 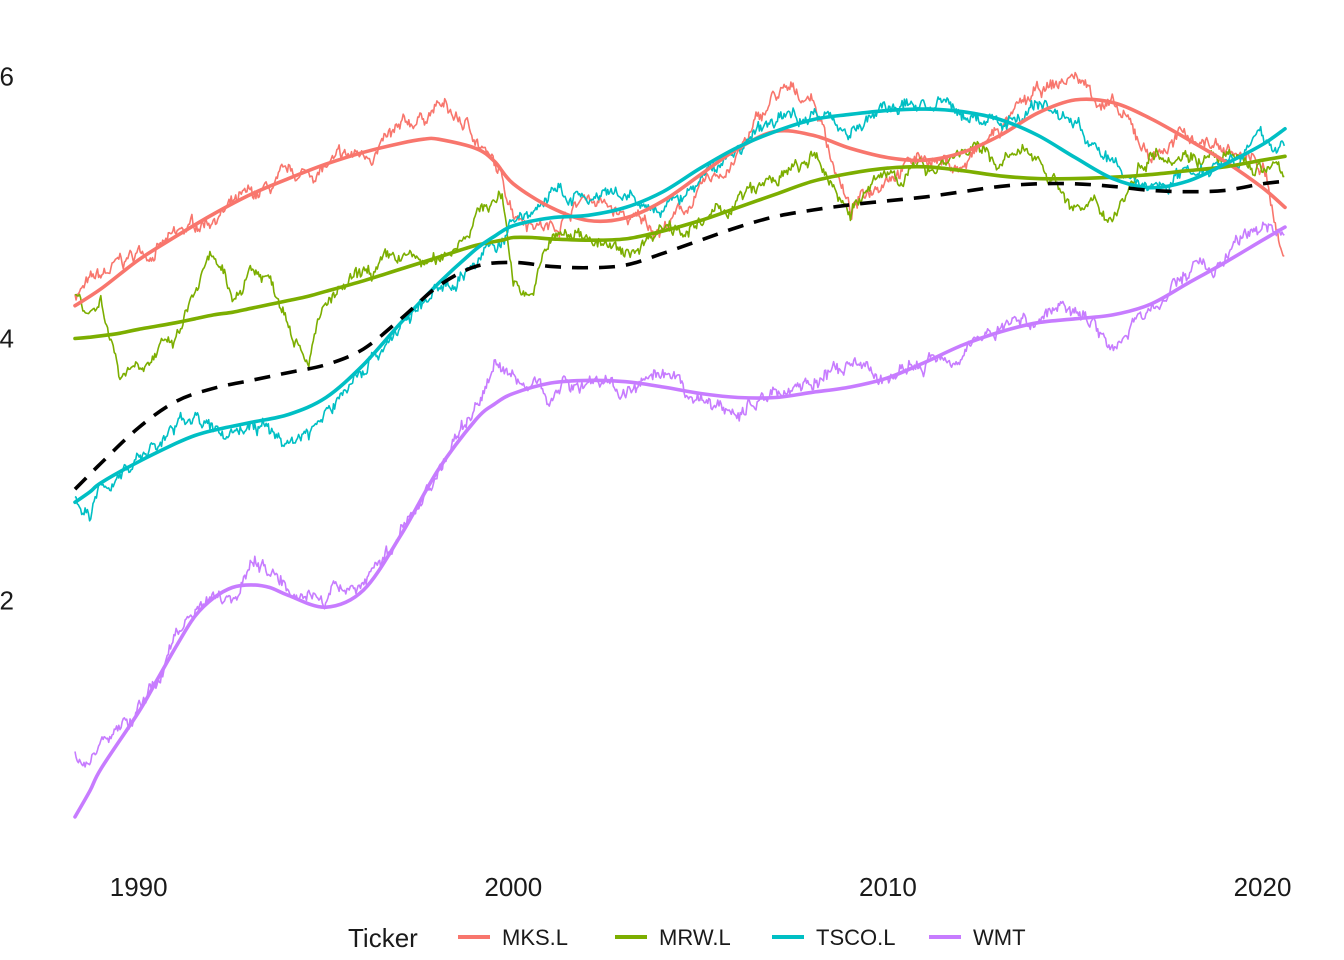 What do you see at coordinates (701, 887) in the screenshot?
I see `x-axis-tick-labels: 1990 2000 2010 2020` at bounding box center [701, 887].